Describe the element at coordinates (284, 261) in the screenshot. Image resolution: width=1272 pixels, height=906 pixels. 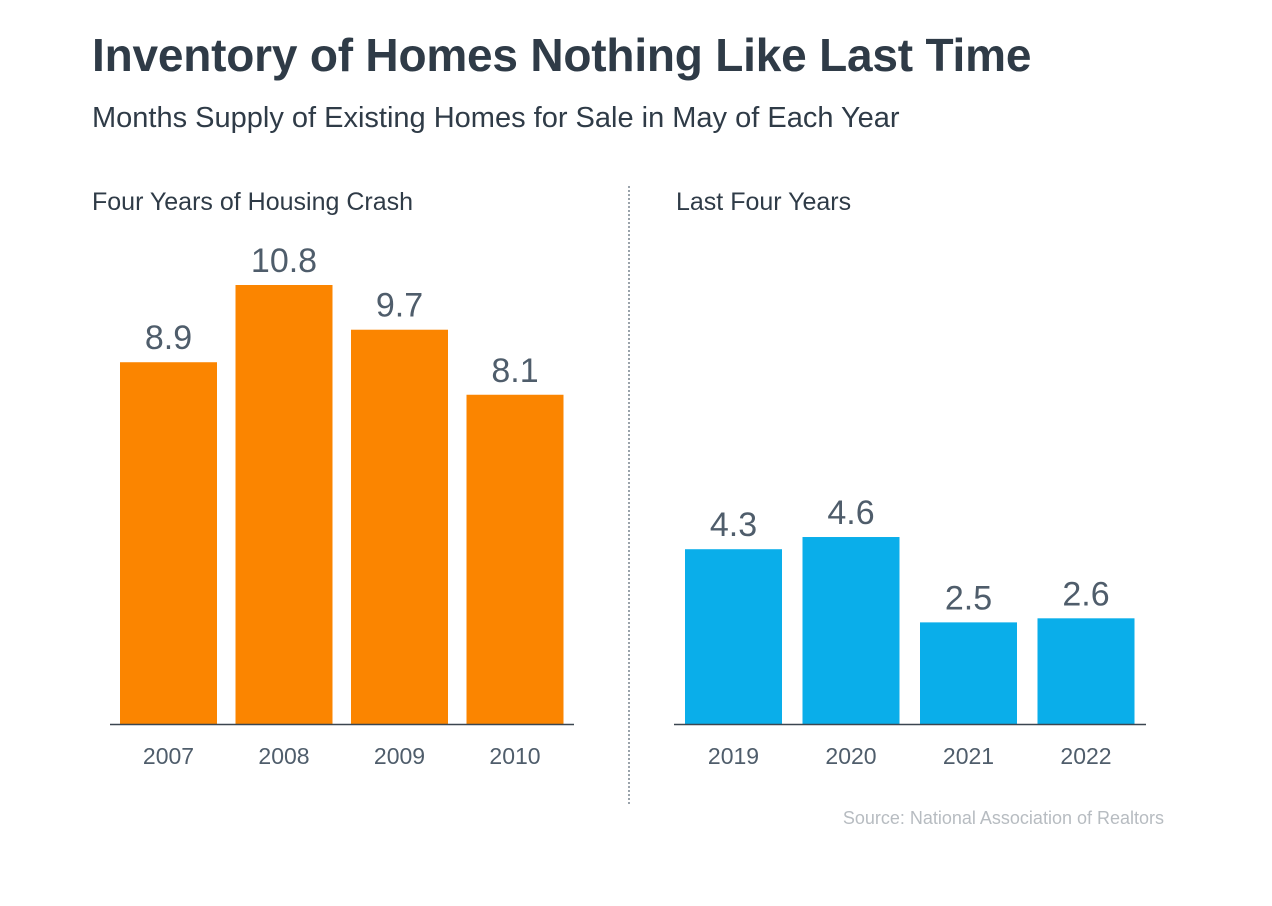
I see `value-label-2008: 10.8` at that location.